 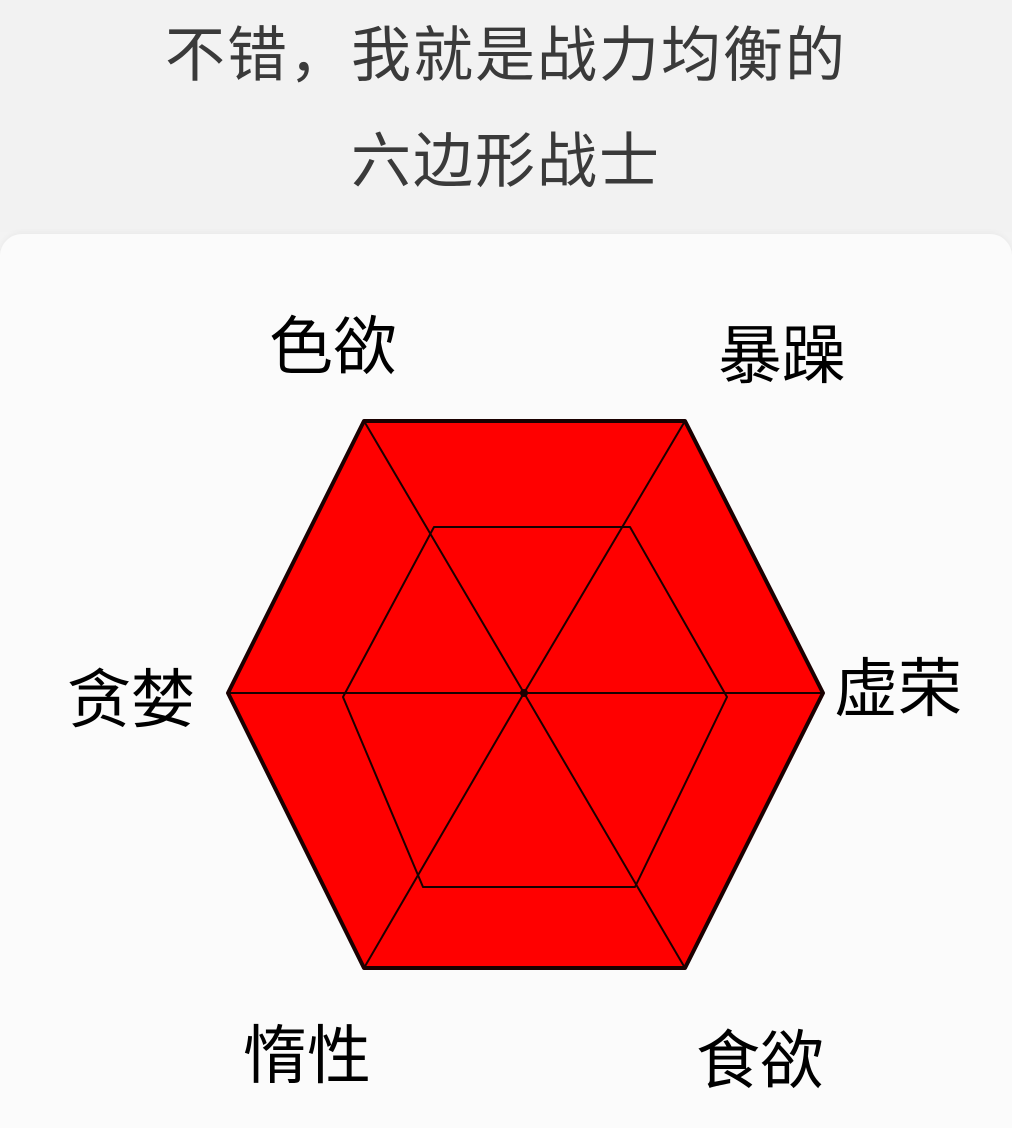 I want to click on caption-line-2: 六边形战士, so click(x=506, y=162).